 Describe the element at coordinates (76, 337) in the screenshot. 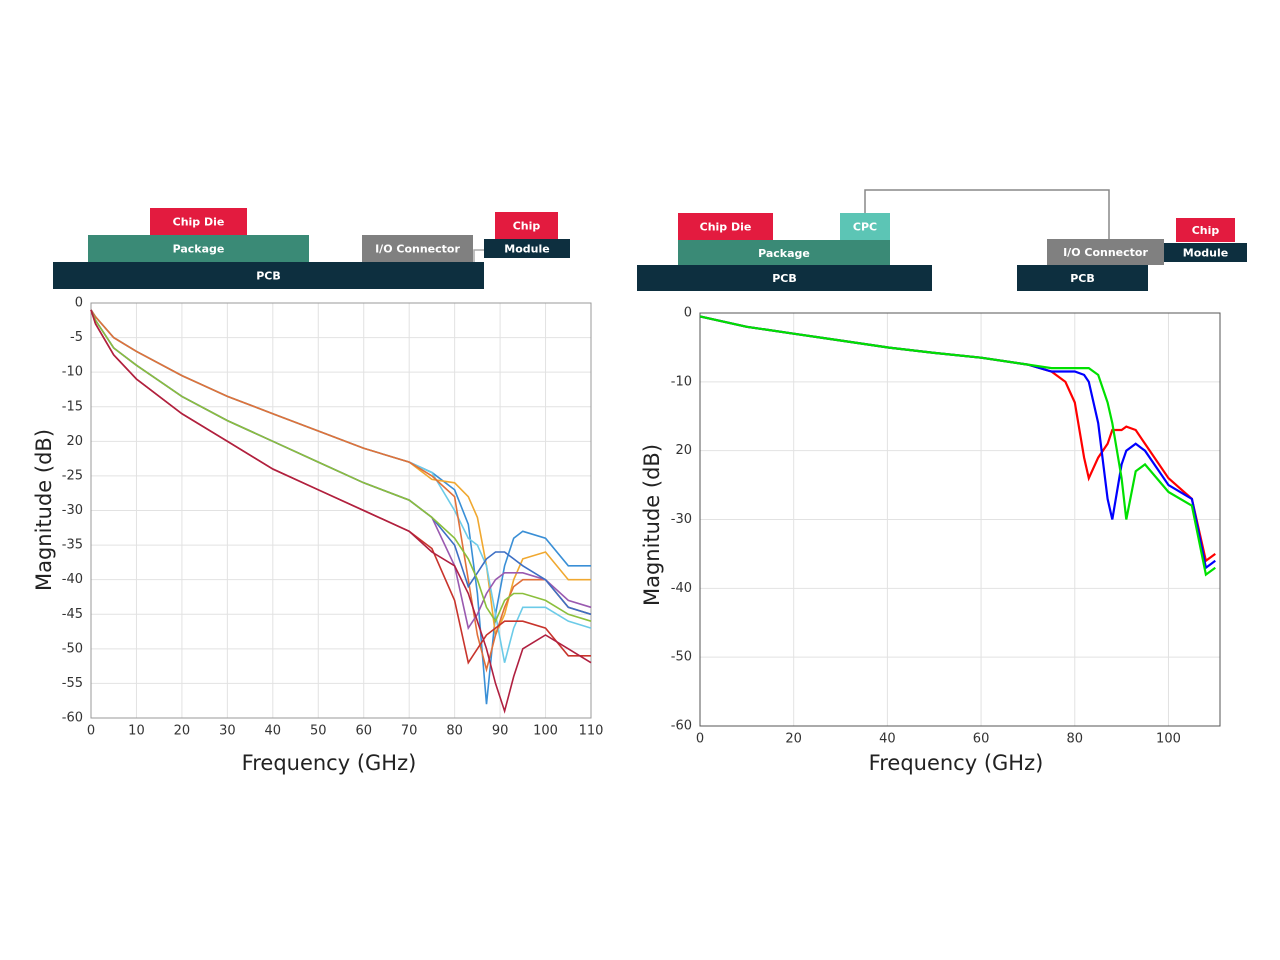

I see `y-tick-label: -5` at that location.